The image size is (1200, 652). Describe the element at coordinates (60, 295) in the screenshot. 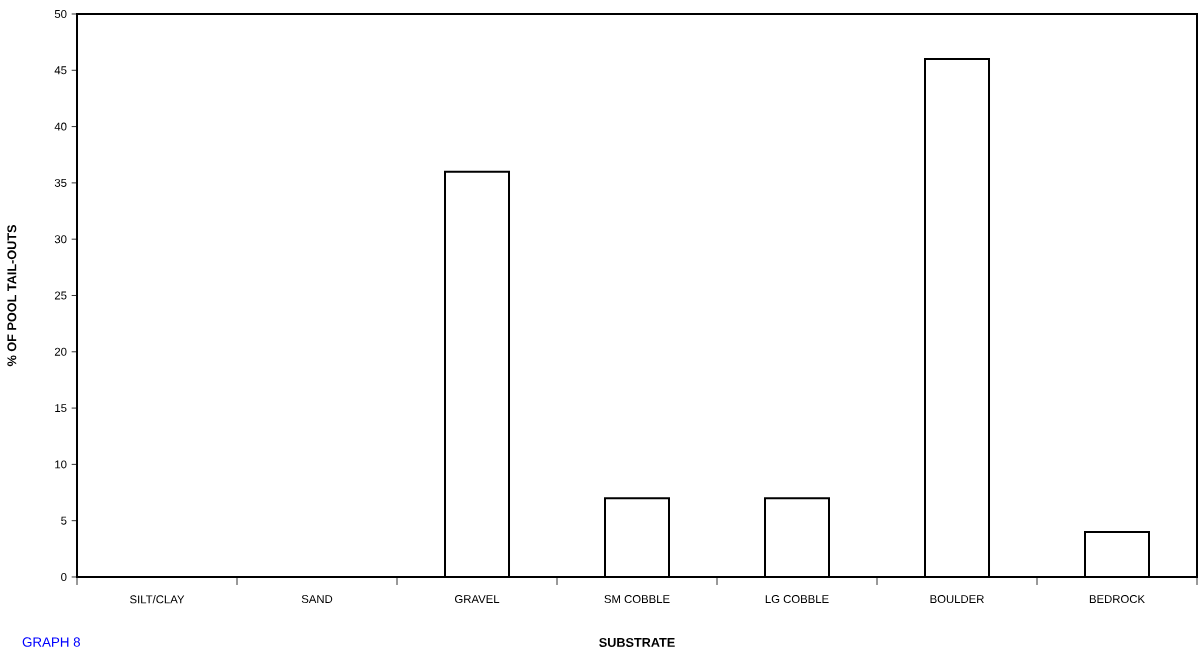

I see `y-tick-label: 25` at that location.